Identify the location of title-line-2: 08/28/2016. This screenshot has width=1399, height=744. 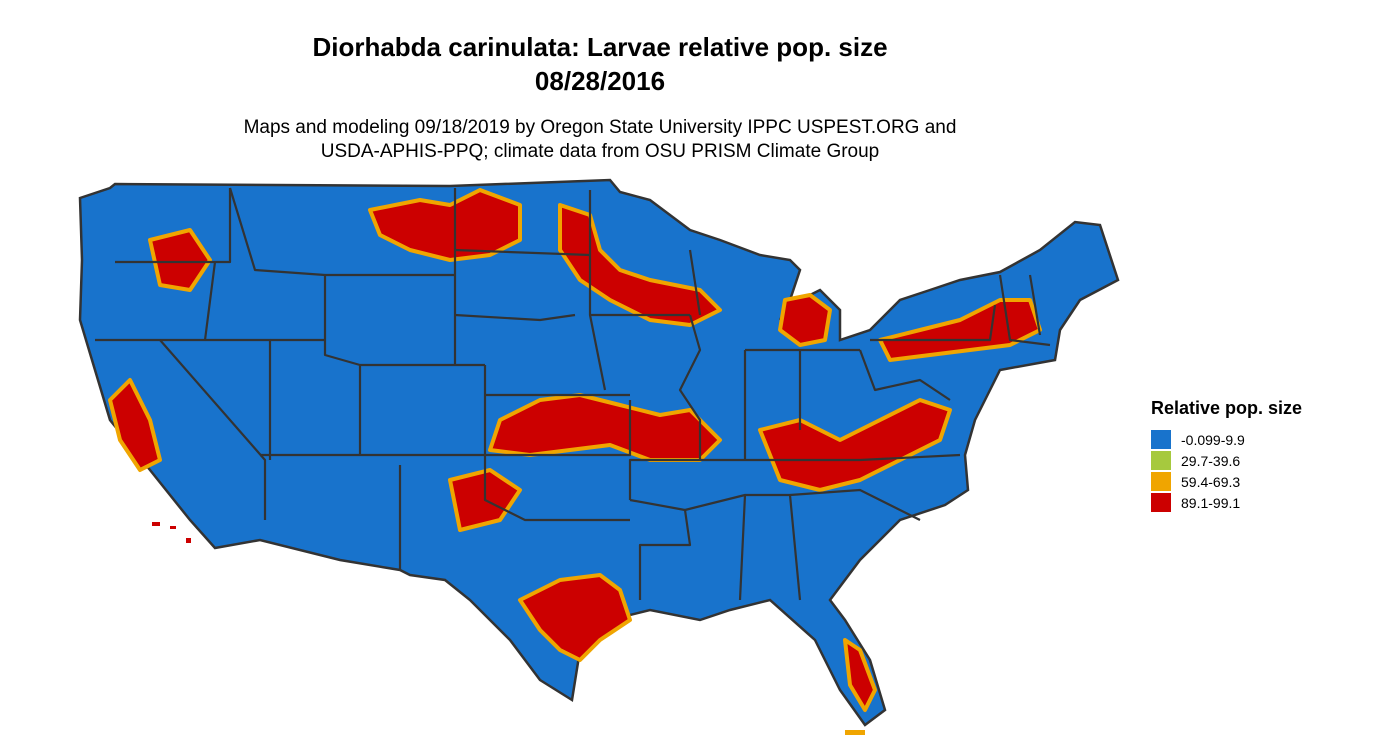
(600, 81).